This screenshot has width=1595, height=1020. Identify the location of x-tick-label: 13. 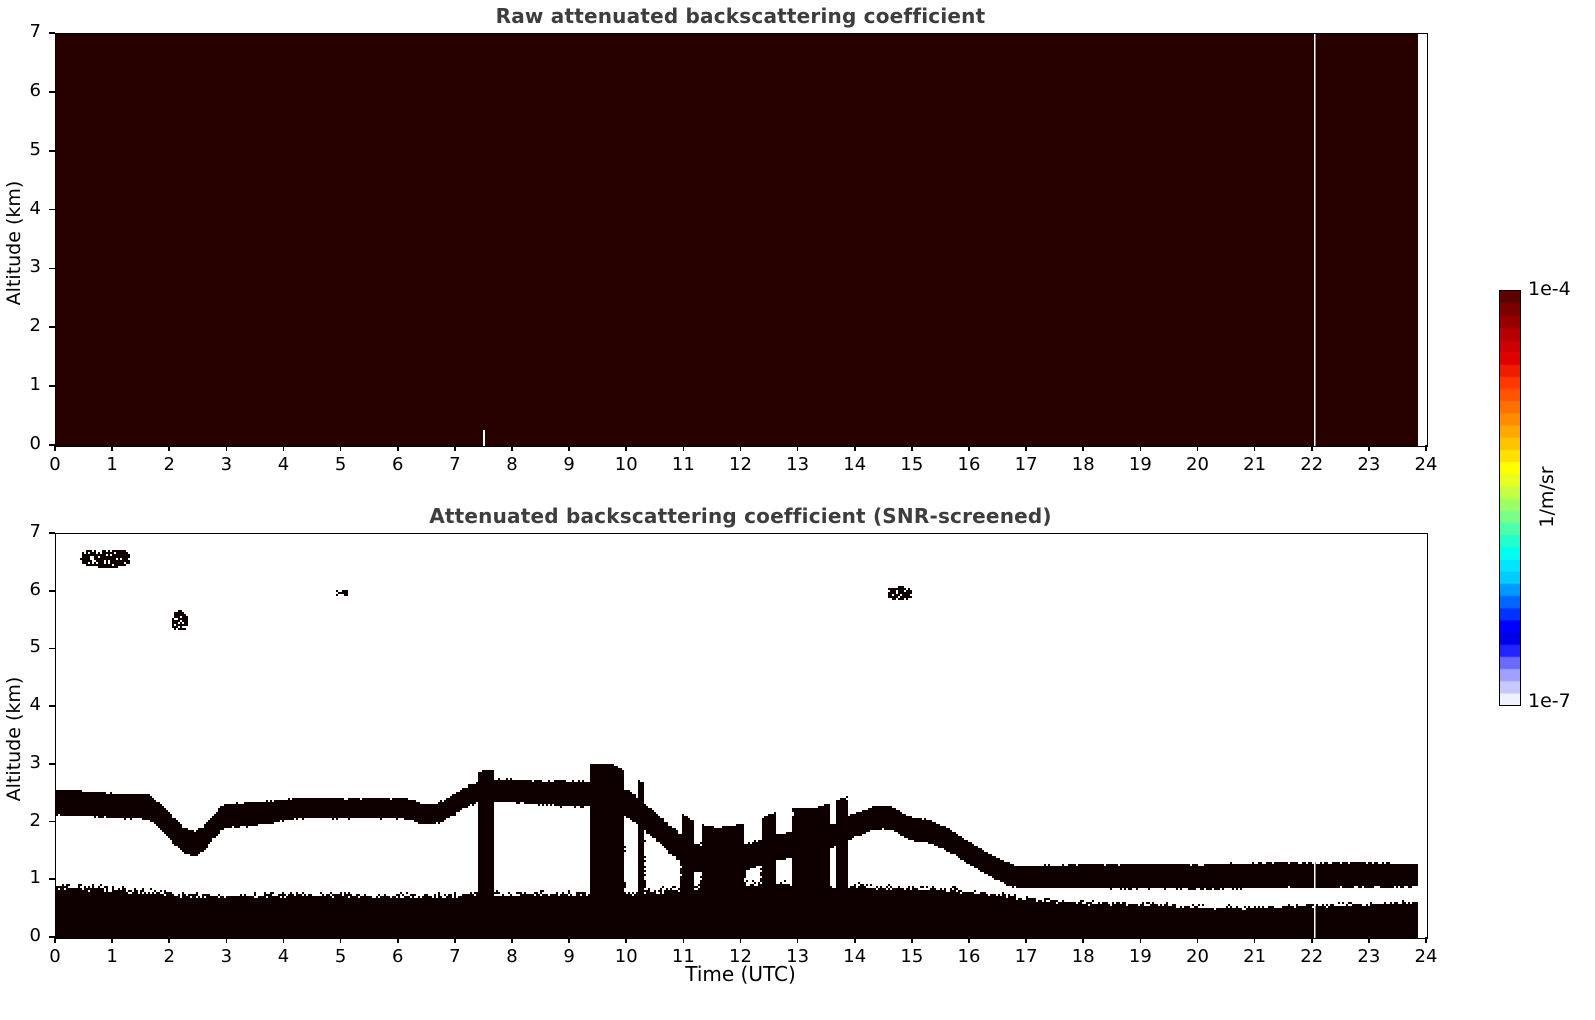
(798, 956).